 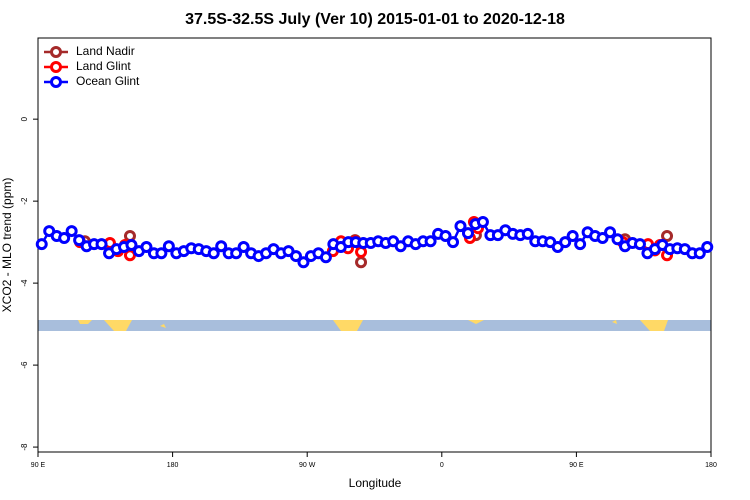 What do you see at coordinates (24, 283) in the screenshot?
I see `y-tick-label: -4` at bounding box center [24, 283].